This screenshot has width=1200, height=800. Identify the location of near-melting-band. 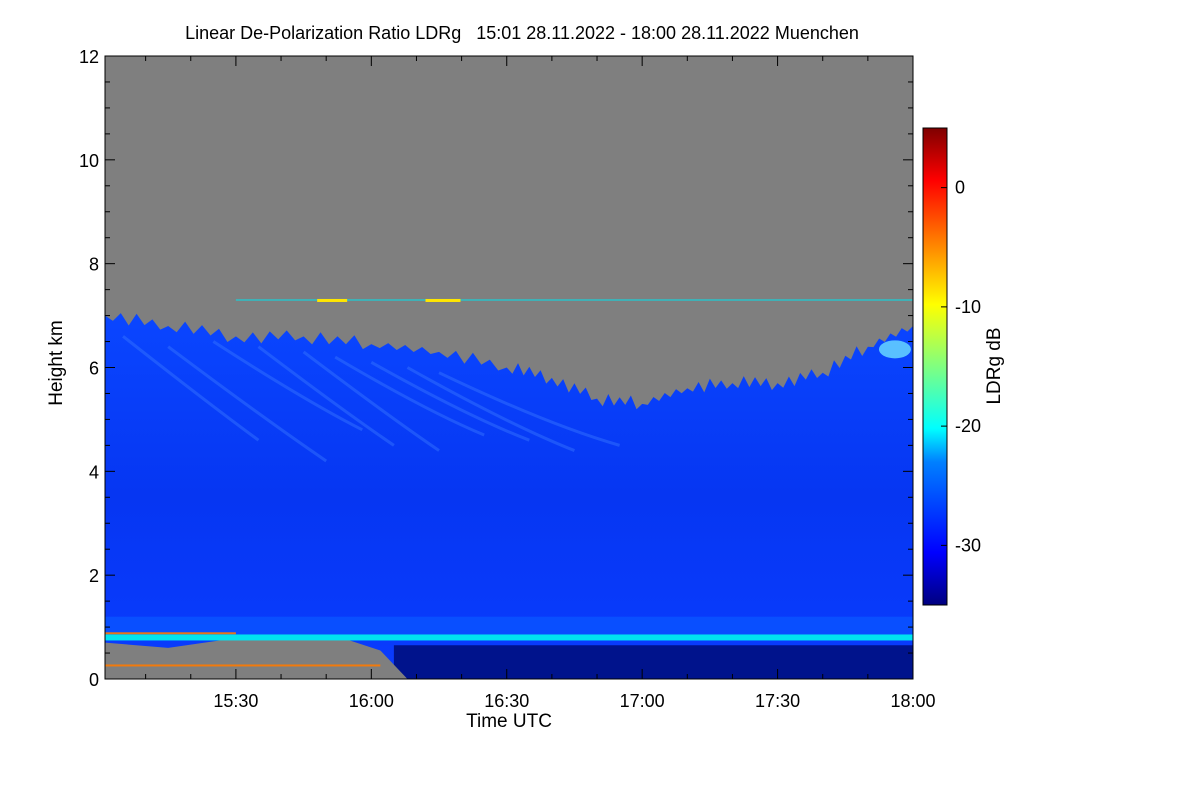
(509, 625).